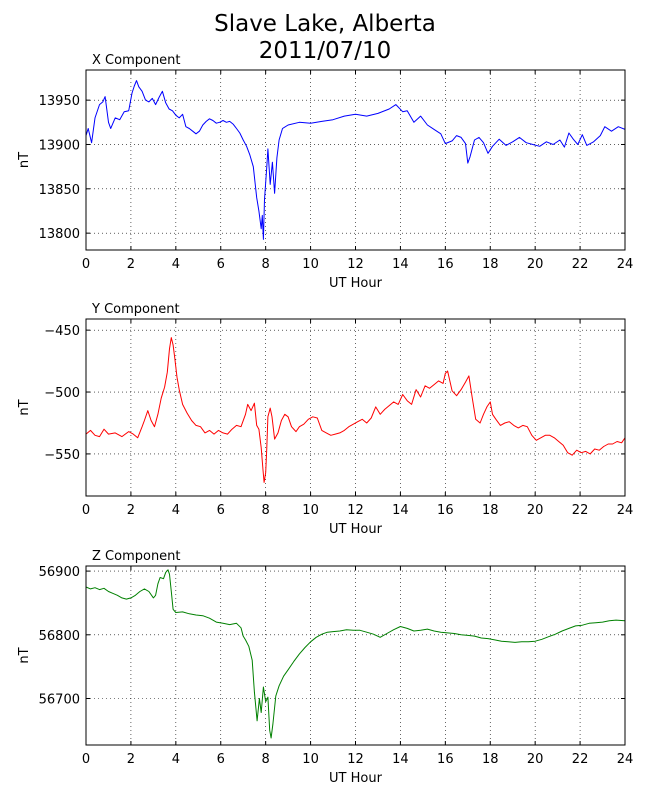 Image resolution: width=650 pixels, height=800 pixels. Describe the element at coordinates (62, 331) in the screenshot. I see `y-tick-label: −450` at that location.